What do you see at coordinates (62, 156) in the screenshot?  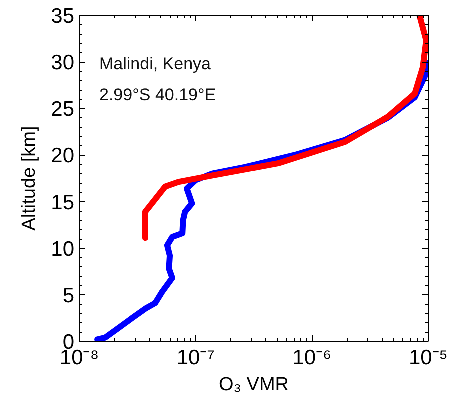 I see `y-tick-label: 20` at bounding box center [62, 156].